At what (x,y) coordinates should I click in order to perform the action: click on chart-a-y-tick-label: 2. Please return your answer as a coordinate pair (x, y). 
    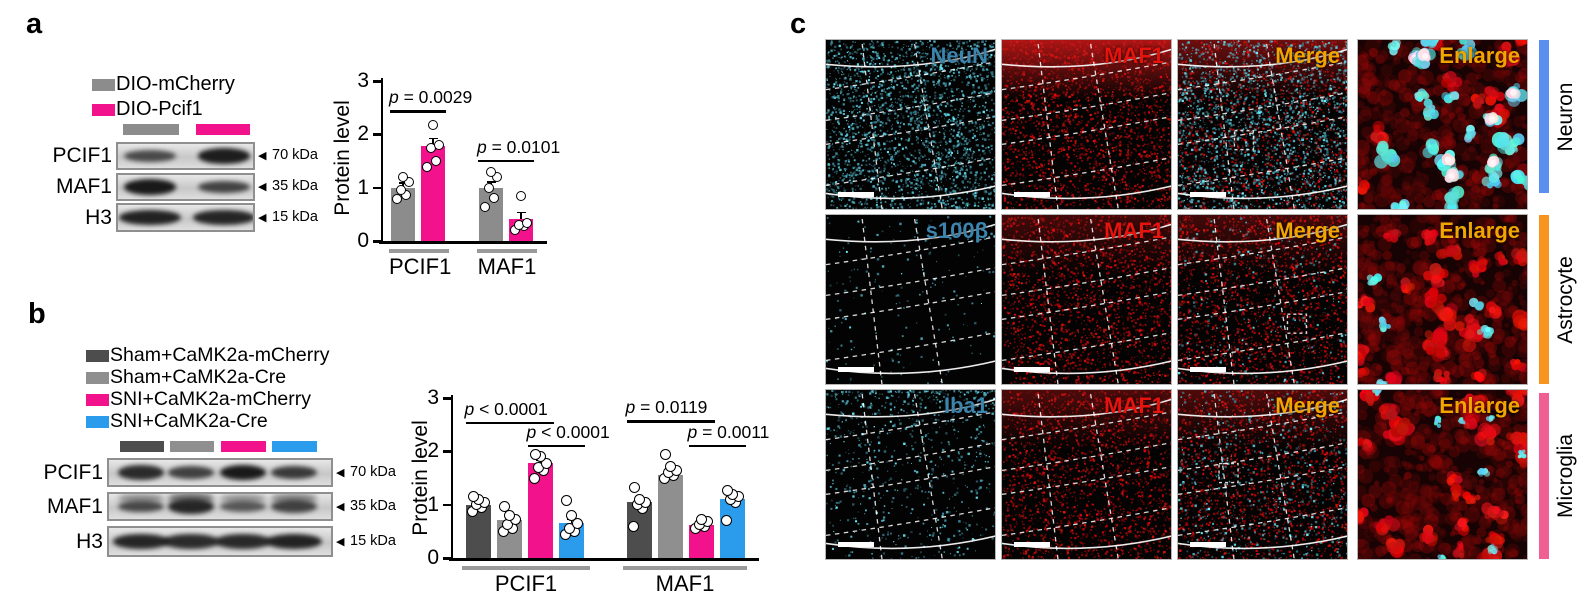
    Looking at the image, I should click on (363, 134).